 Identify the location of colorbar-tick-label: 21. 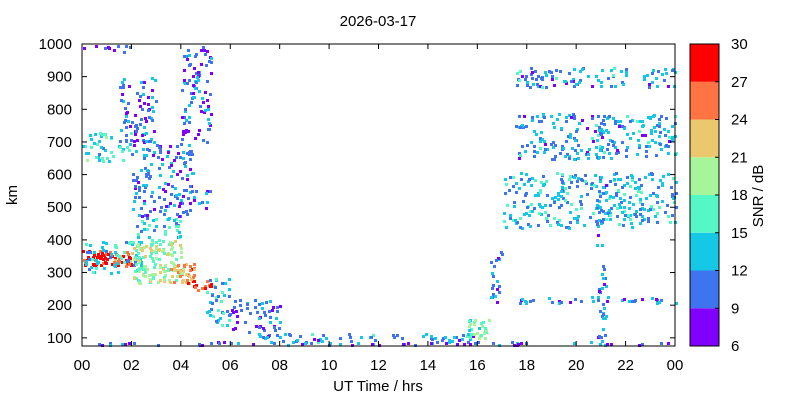
(739, 157).